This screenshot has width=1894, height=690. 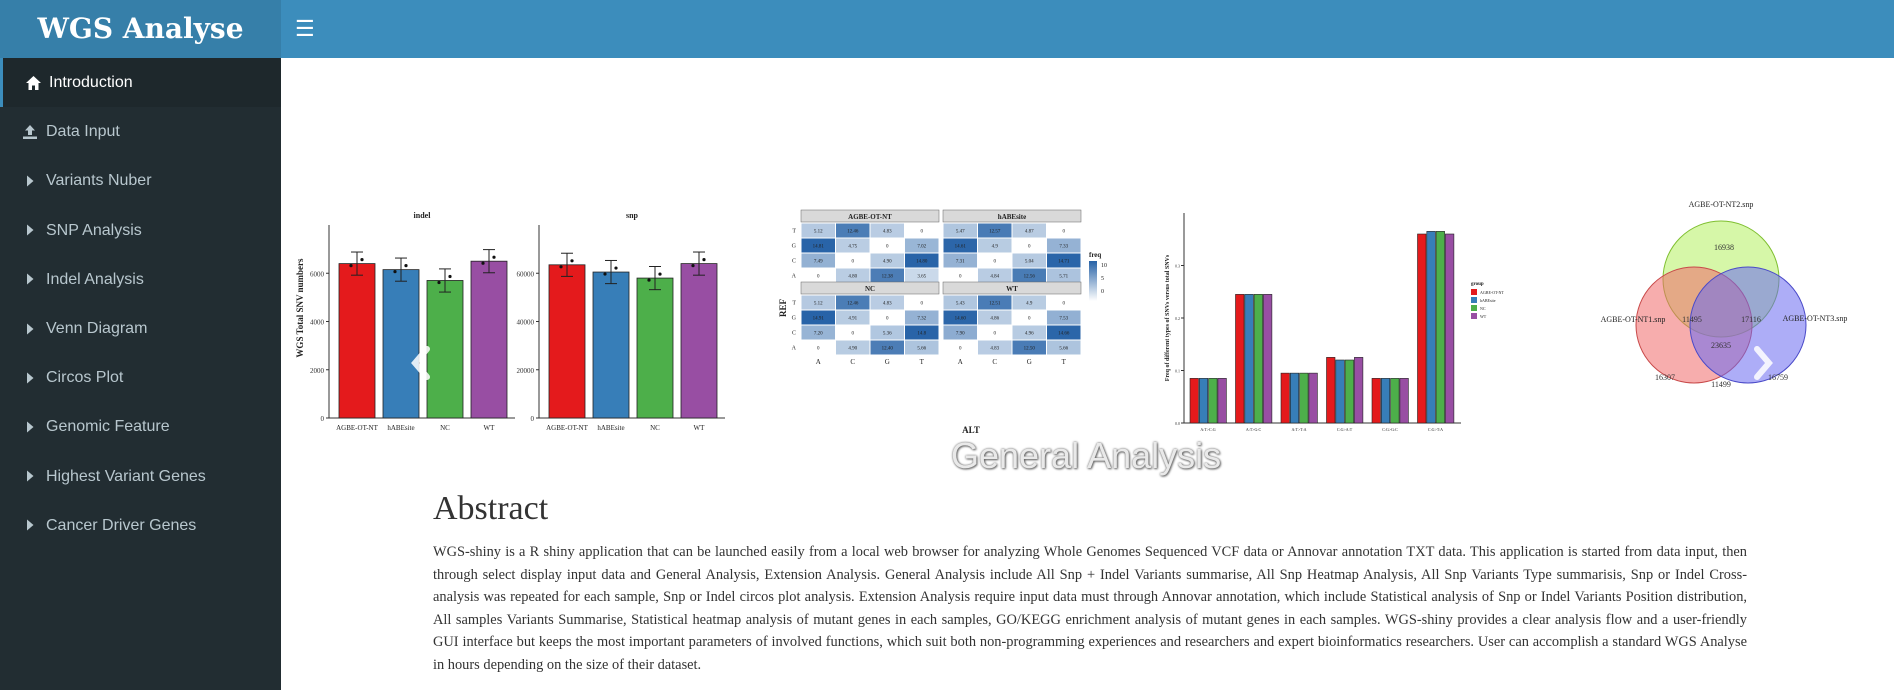 What do you see at coordinates (1474, 316) in the screenshot?
I see `legend-swatch` at bounding box center [1474, 316].